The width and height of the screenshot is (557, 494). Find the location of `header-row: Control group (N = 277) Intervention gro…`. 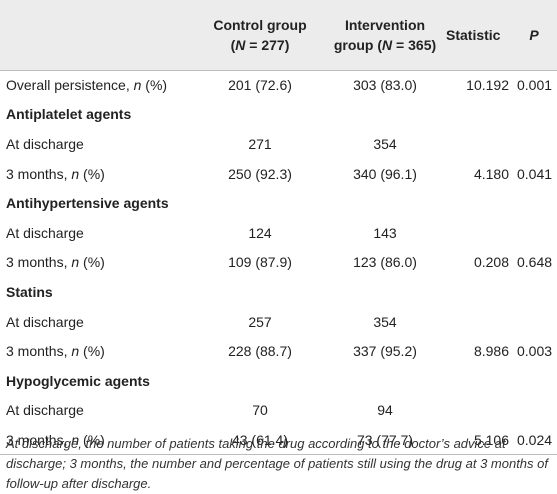

header-row: Control group (N = 277) Intervention gro… is located at coordinates (278, 35).